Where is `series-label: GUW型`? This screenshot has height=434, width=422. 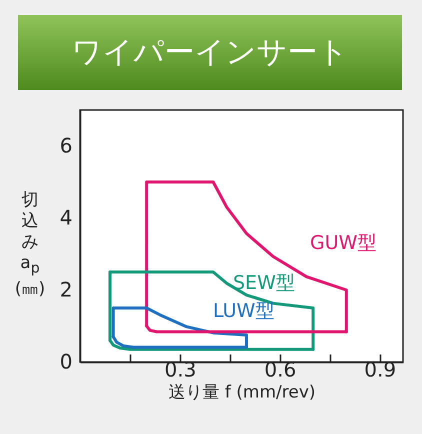 series-label: GUW型 is located at coordinates (343, 243).